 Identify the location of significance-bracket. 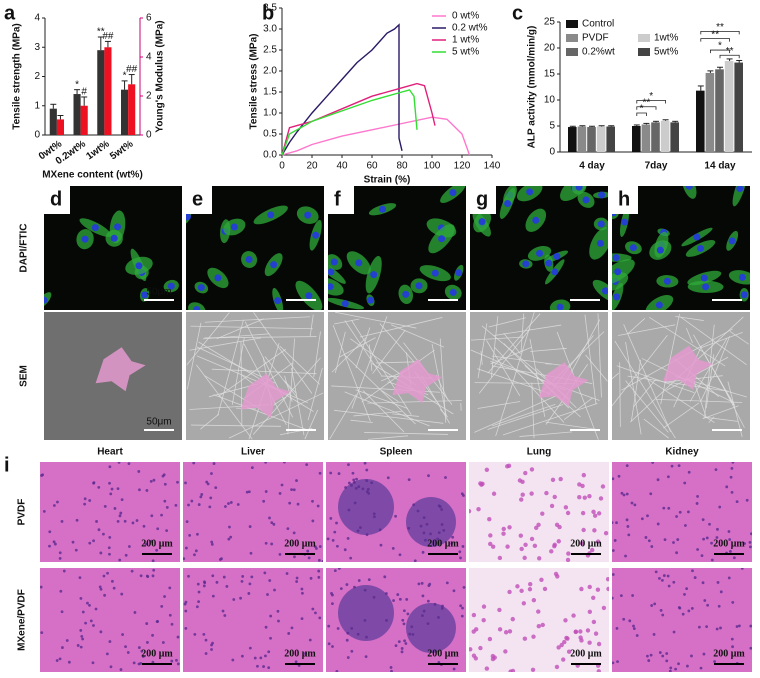
(641, 114).